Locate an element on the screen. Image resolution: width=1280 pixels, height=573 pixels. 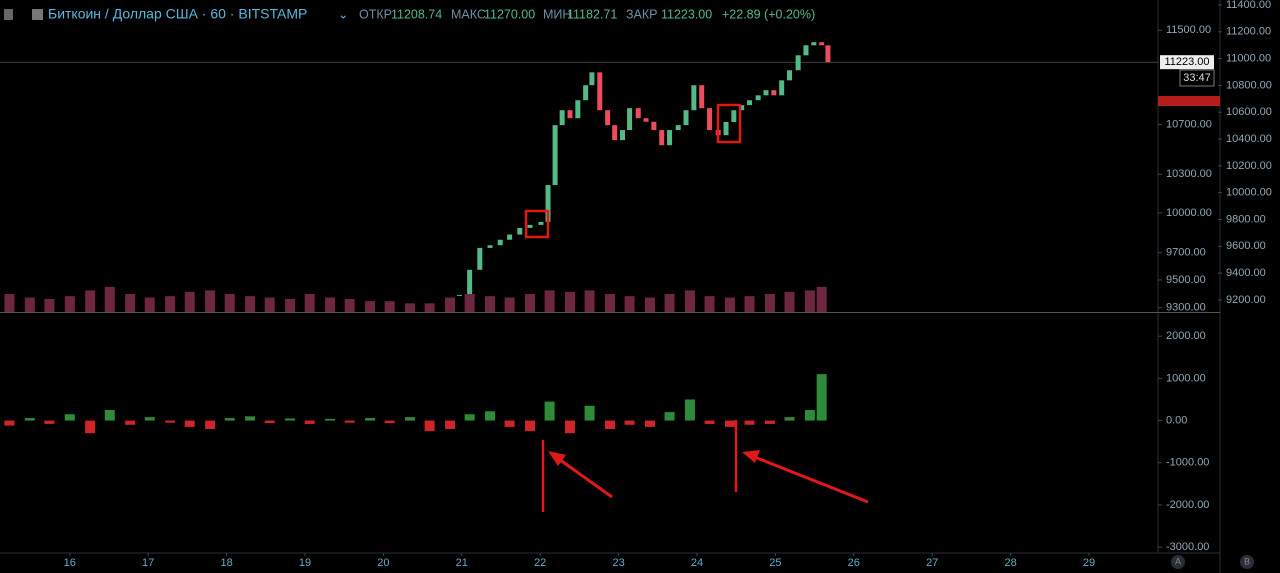
y-tick-label: 10800.00 is located at coordinates (1249, 85).